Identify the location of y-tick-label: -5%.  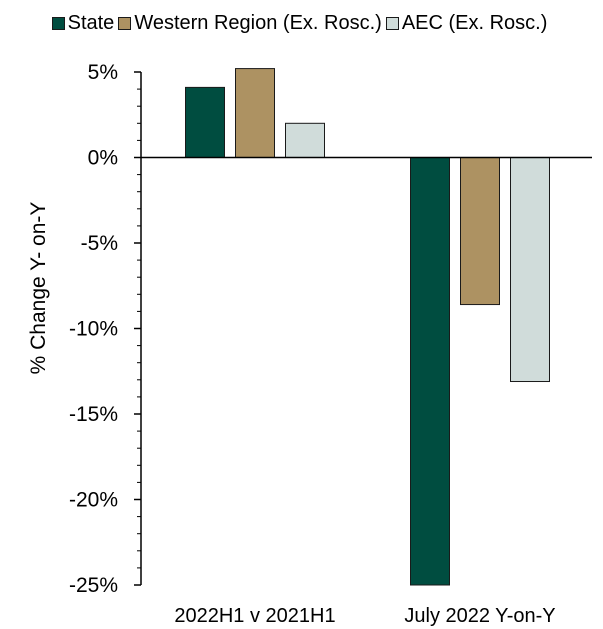
(99, 243).